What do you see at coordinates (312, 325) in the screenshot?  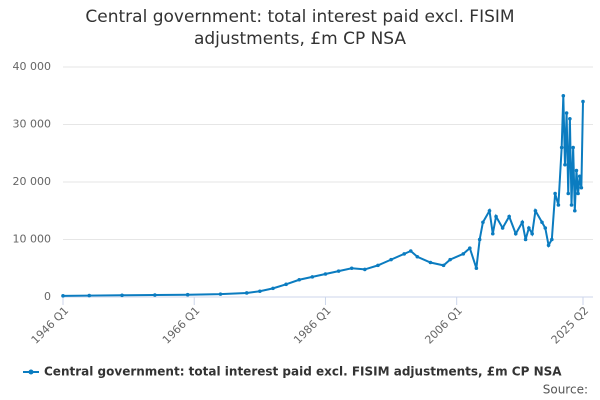 I see `x-tick-label: 1986 Q1` at bounding box center [312, 325].